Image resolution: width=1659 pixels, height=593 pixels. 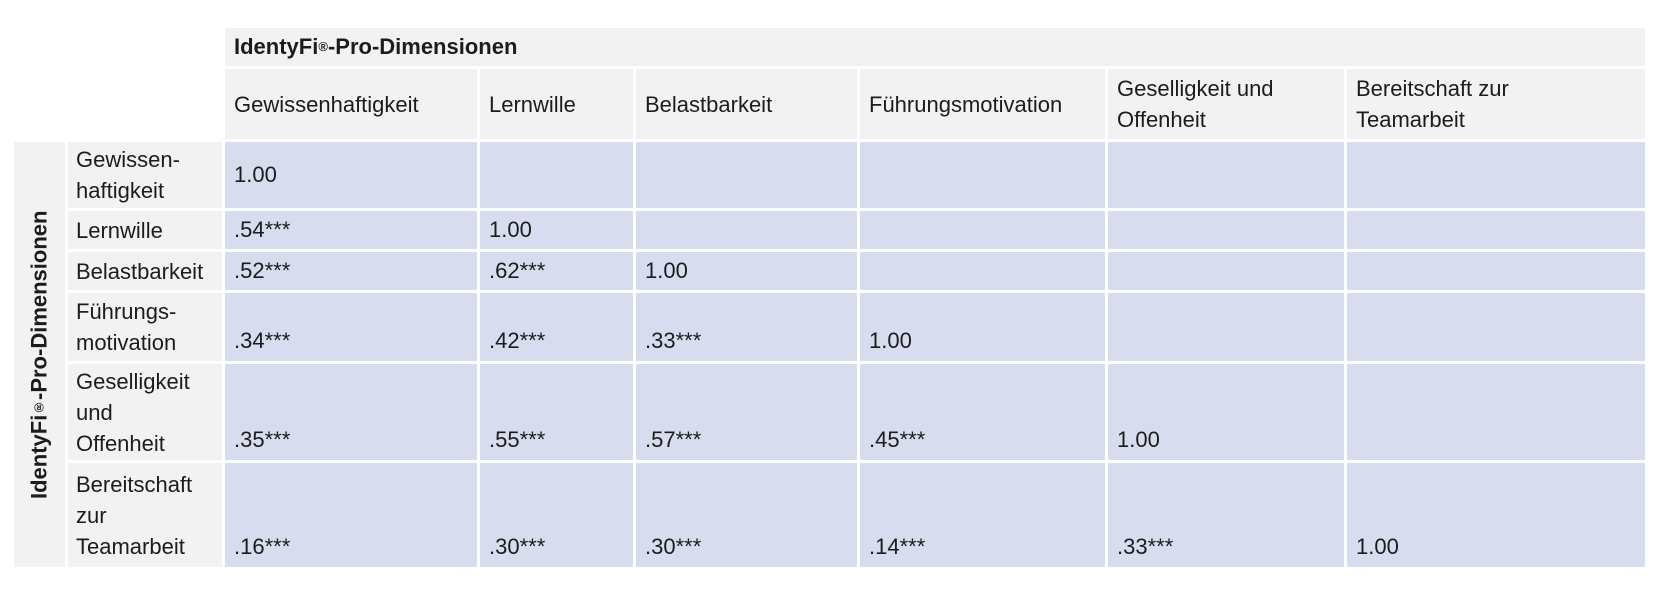 I want to click on corr-cell-fuehrungsmotivation-geselligkeit, so click(x=1226, y=327).